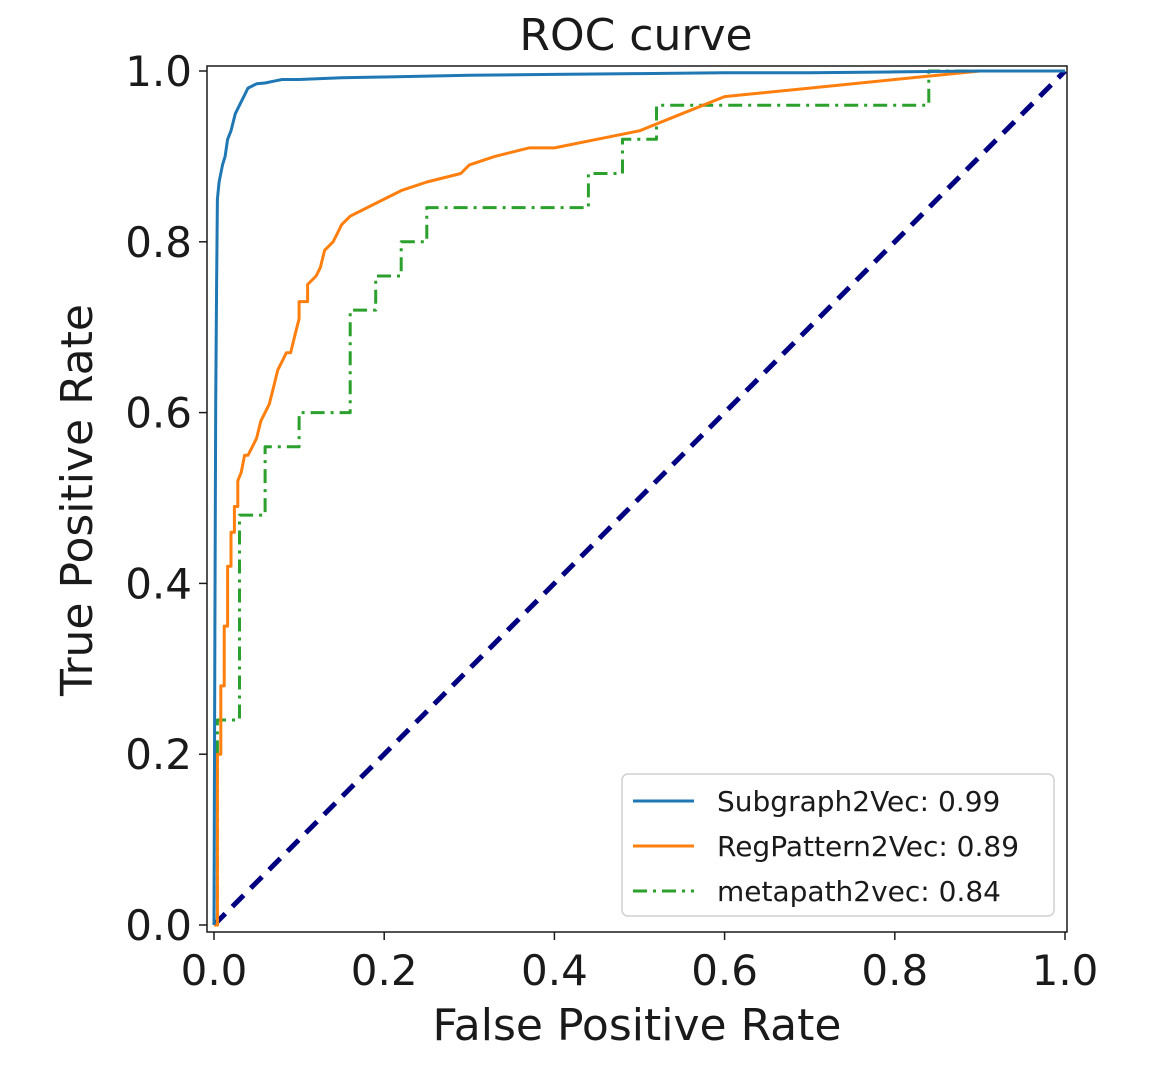  What do you see at coordinates (158, 754) in the screenshot?
I see `y-tick-label: 0.2` at bounding box center [158, 754].